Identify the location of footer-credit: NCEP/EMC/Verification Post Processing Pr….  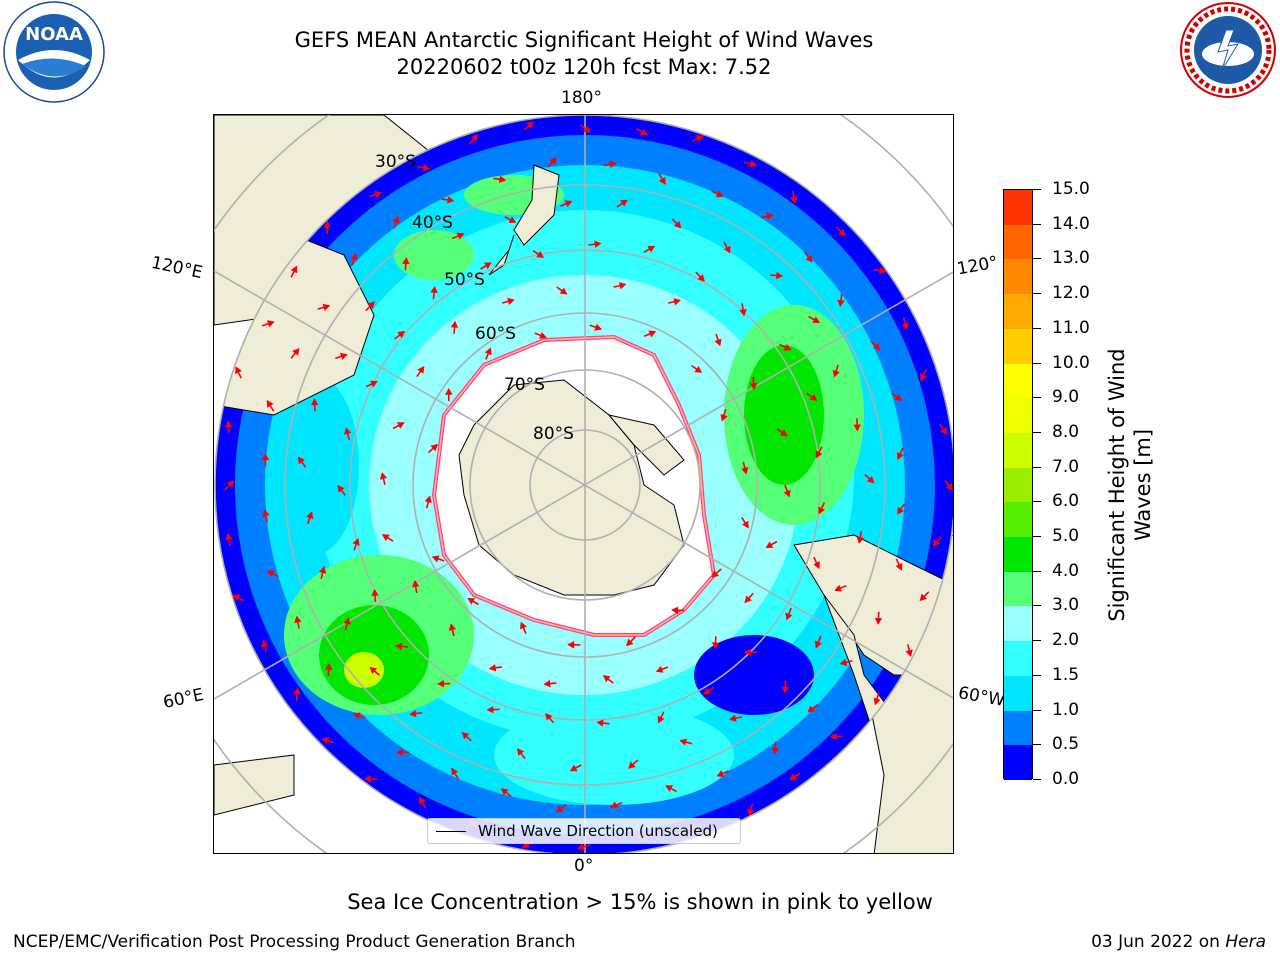
(294, 942).